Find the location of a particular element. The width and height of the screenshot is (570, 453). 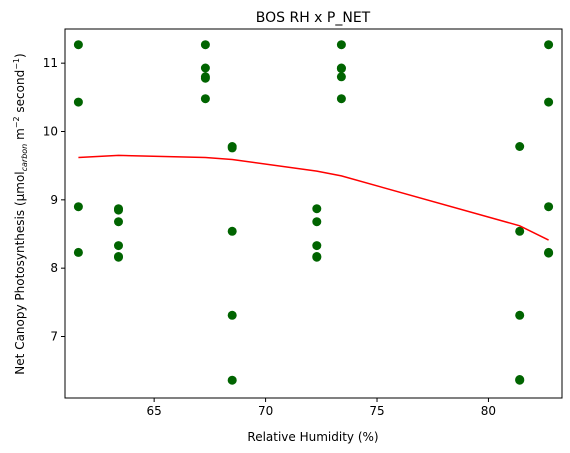

x-tick-label: 80 is located at coordinates (488, 411).